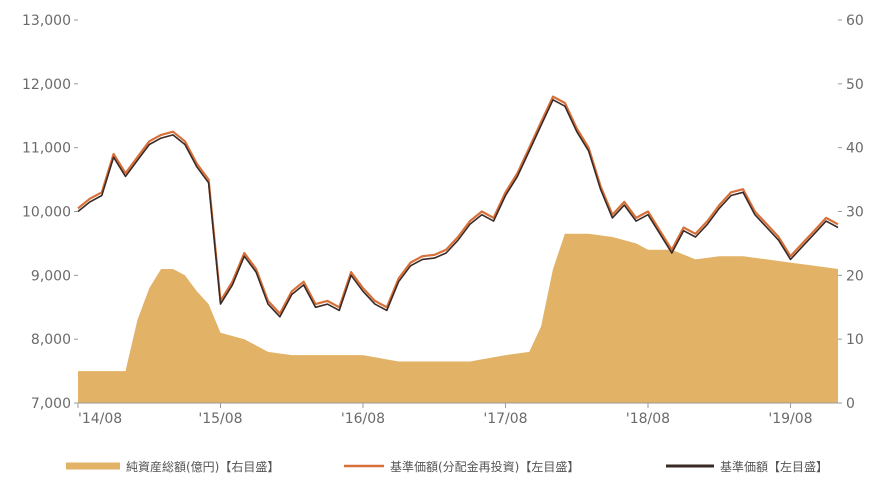 The width and height of the screenshot is (872, 487). Describe the element at coordinates (46, 85) in the screenshot. I see `y-left-tick-label: 12,000` at that location.